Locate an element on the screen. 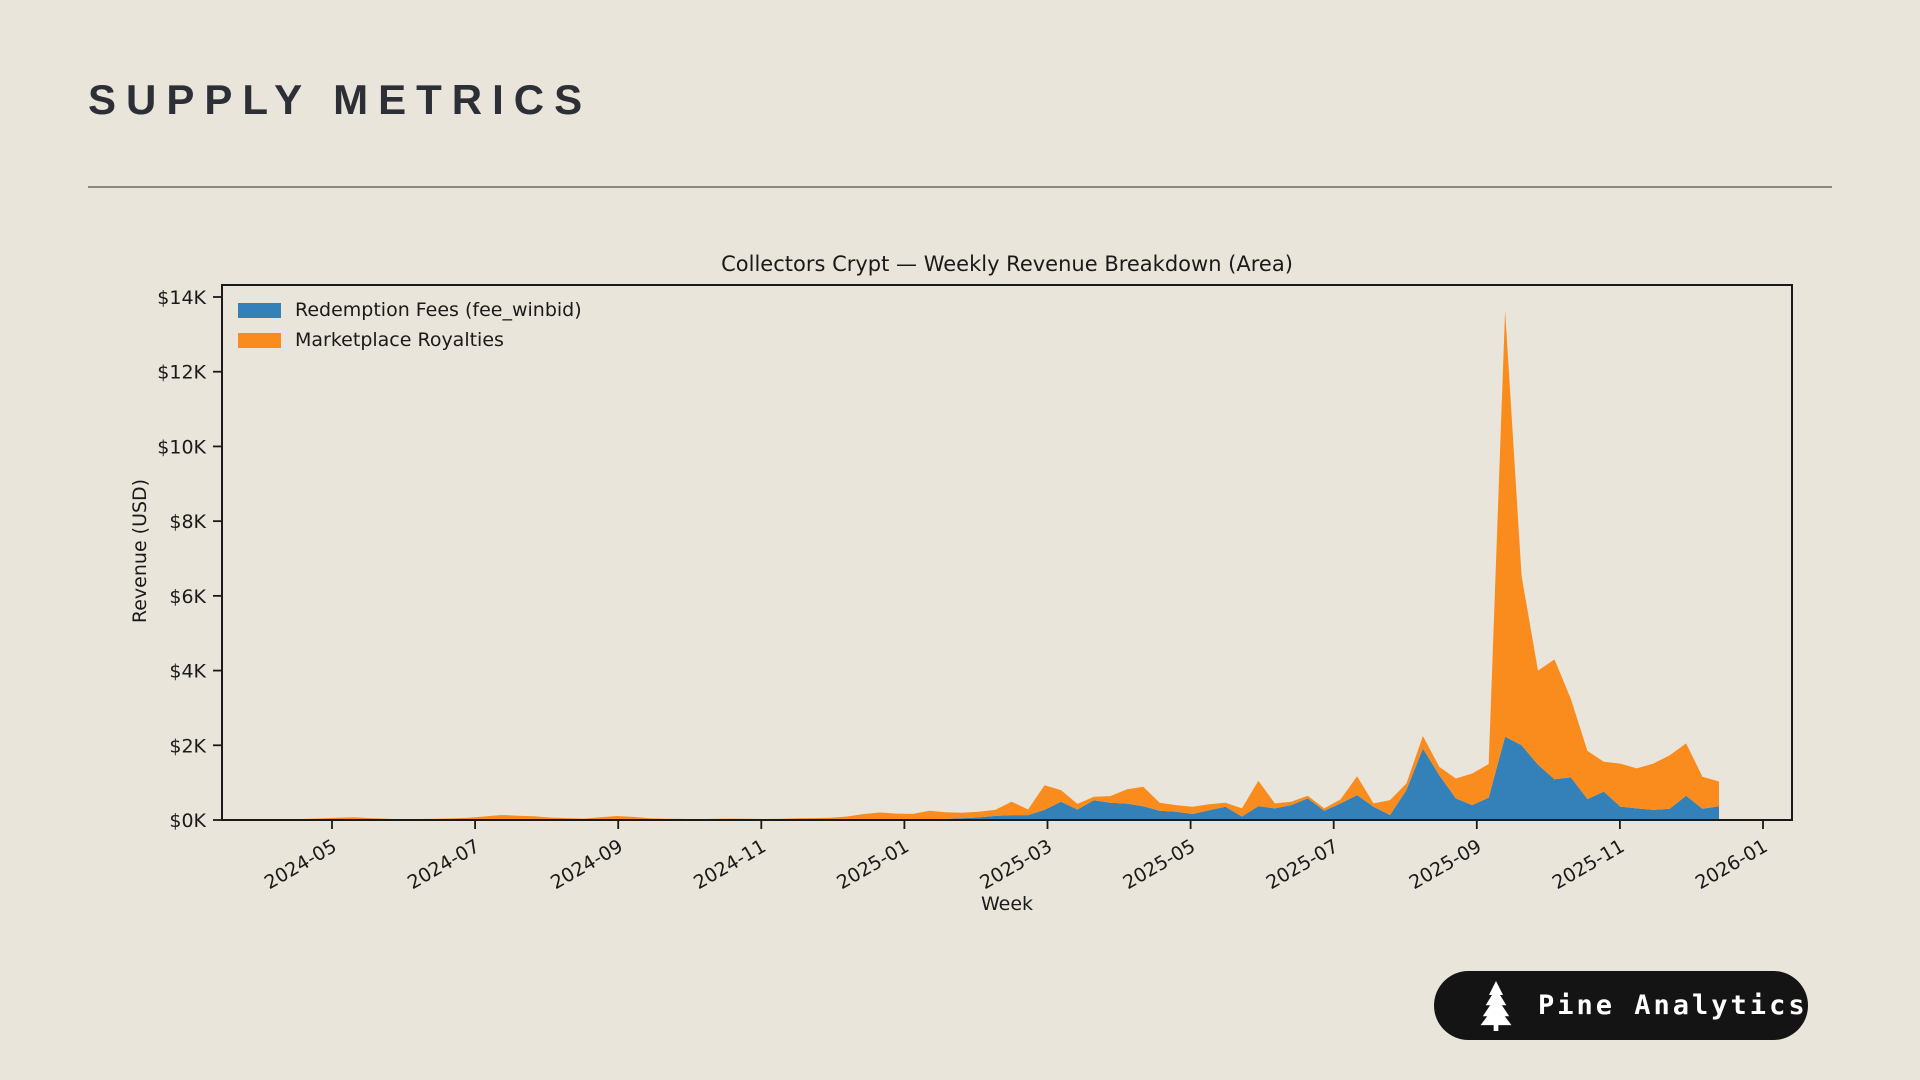 The height and width of the screenshot is (1080, 1920). x-axis-label: Week is located at coordinates (1007, 904).